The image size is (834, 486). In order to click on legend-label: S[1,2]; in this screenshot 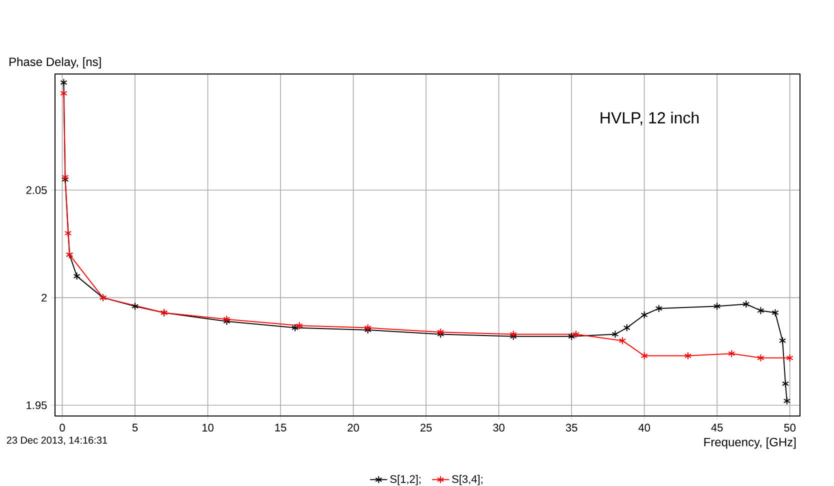, I will do `click(405, 480)`.